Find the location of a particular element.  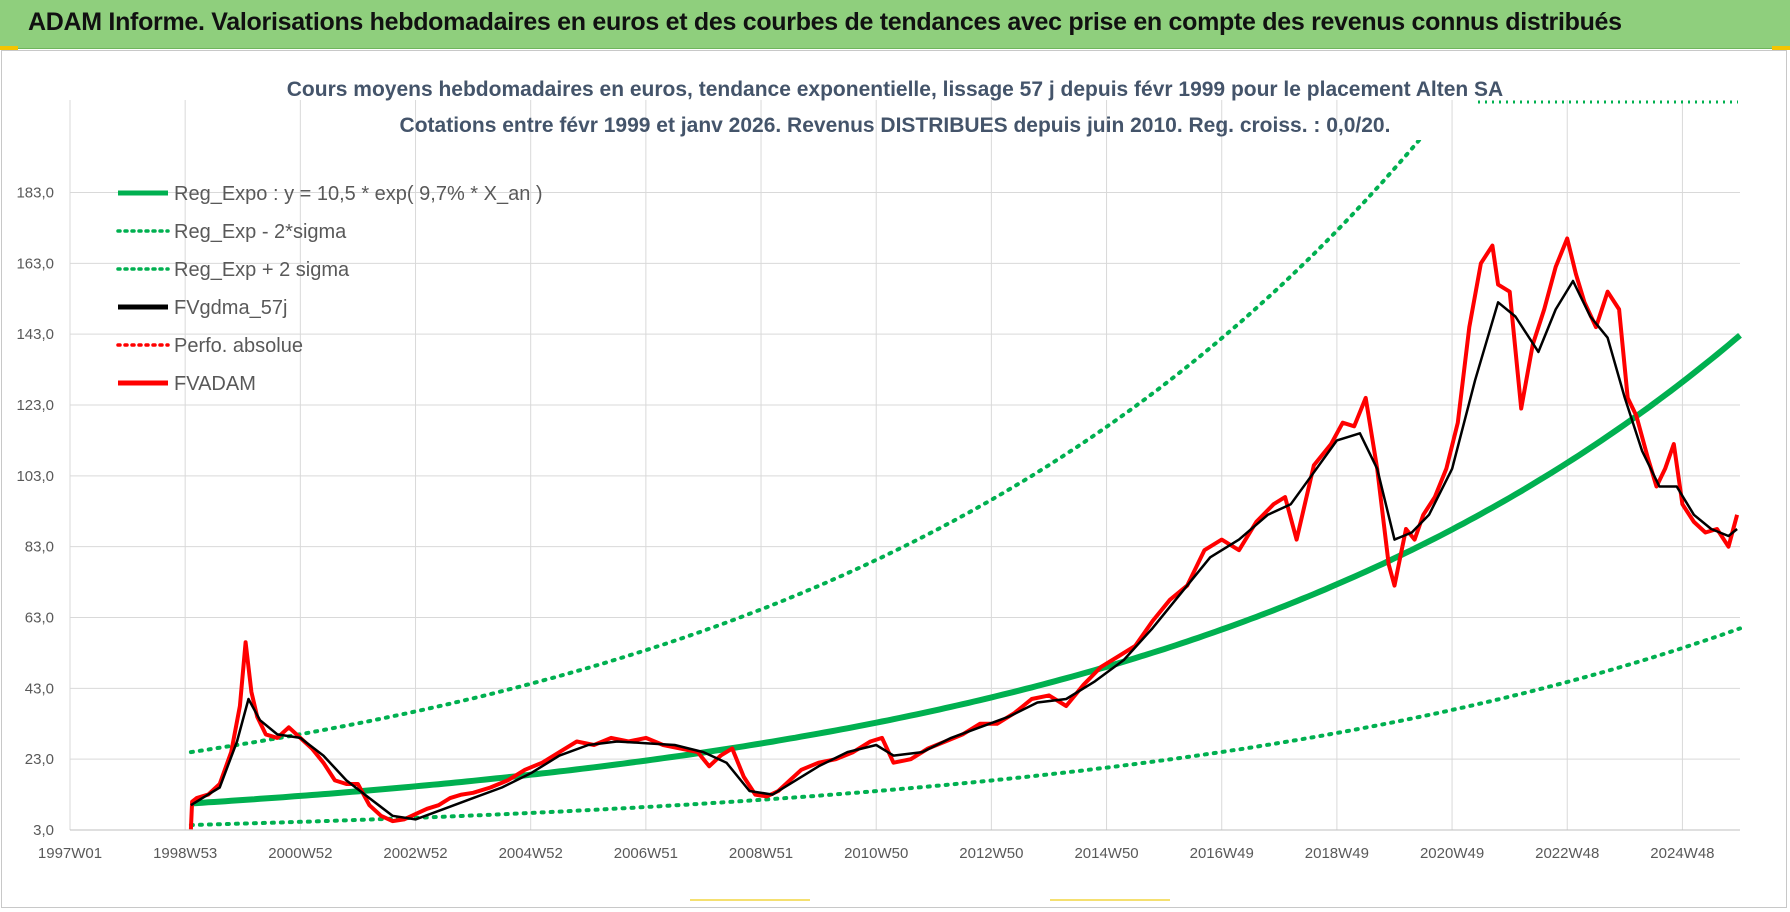

legend-label-lower: Reg_Exp - 2*sigma is located at coordinates (260, 232).